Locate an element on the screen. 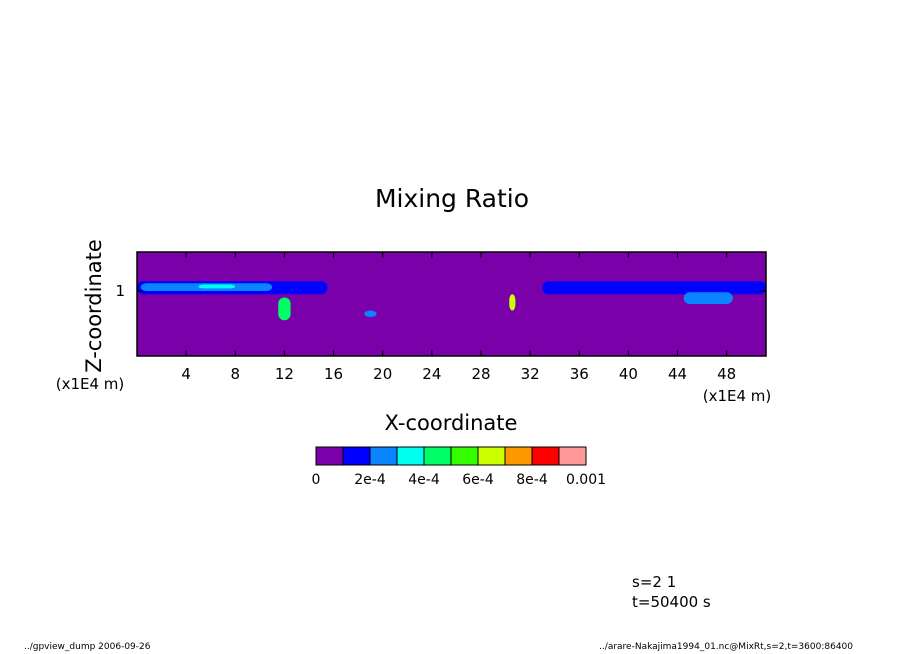 The image size is (904, 654). plot-background is located at coordinates (451, 304).